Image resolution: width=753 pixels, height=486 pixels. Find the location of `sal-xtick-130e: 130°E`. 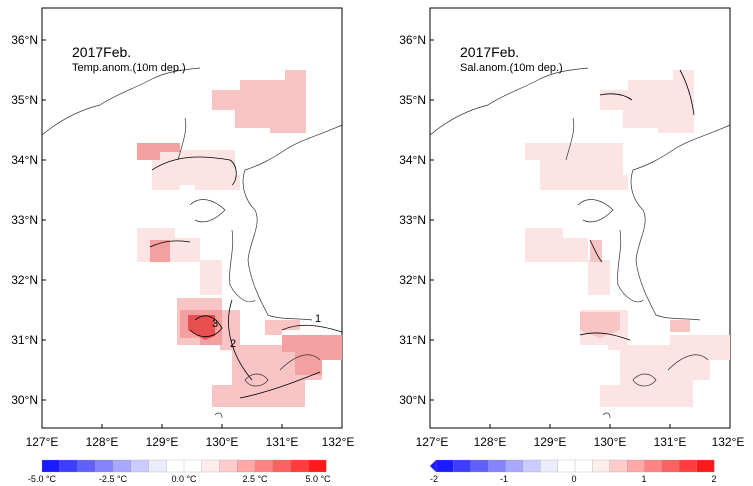

sal-xtick-130e: 130°E is located at coordinates (610, 442).